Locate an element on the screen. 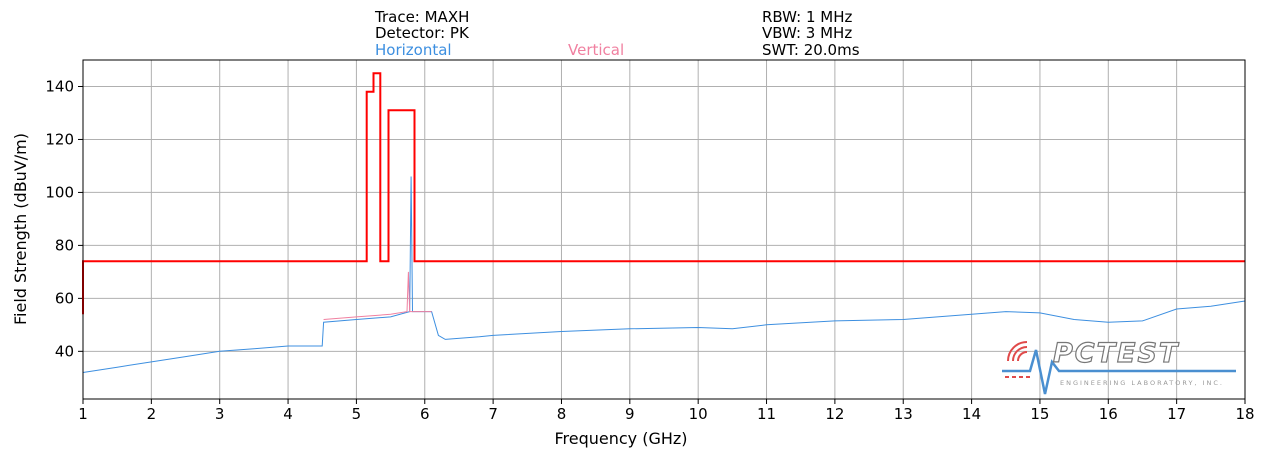 The height and width of the screenshot is (453, 1267). x-tick-label: 9 is located at coordinates (630, 414).